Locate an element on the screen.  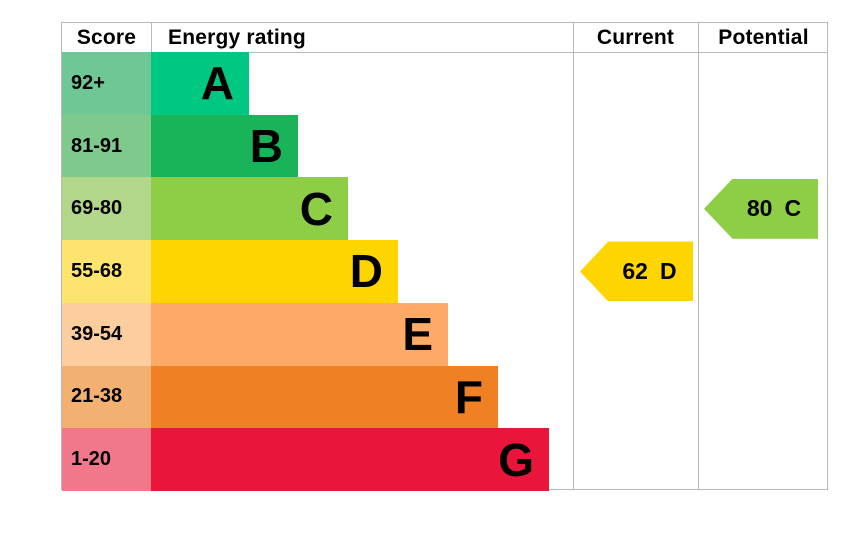
potential-rating-letter: C is located at coordinates (793, 208).